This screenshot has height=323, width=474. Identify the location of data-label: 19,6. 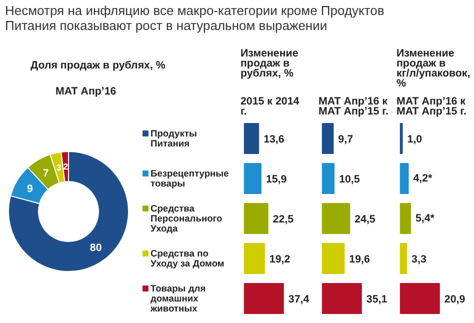
(359, 260).